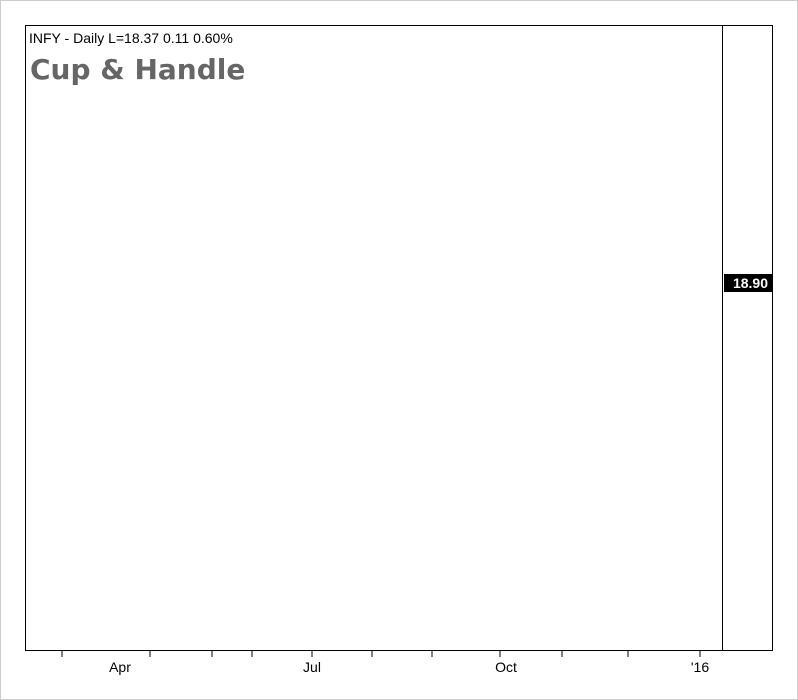 The width and height of the screenshot is (798, 700). I want to click on x-tick-label: '16, so click(700, 667).